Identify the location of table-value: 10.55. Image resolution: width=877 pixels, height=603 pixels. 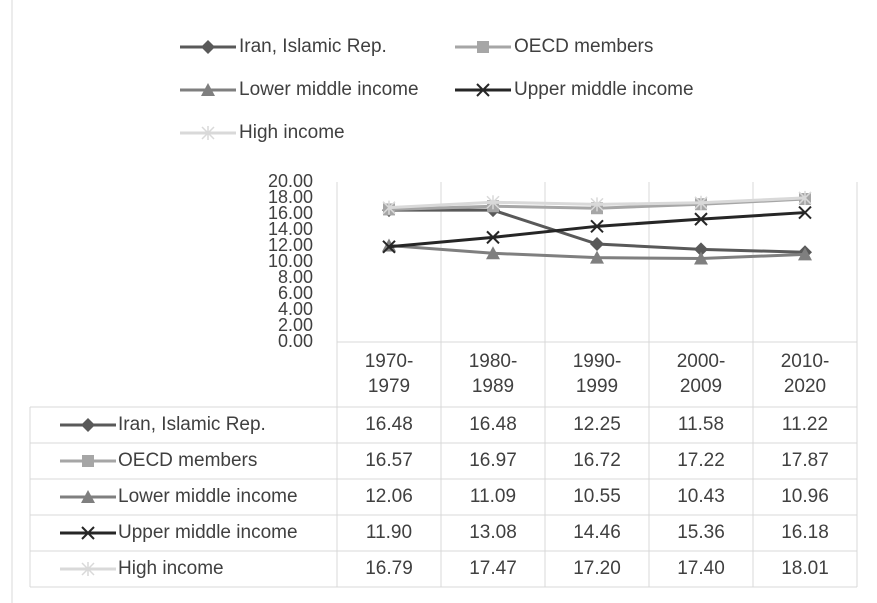
(597, 496).